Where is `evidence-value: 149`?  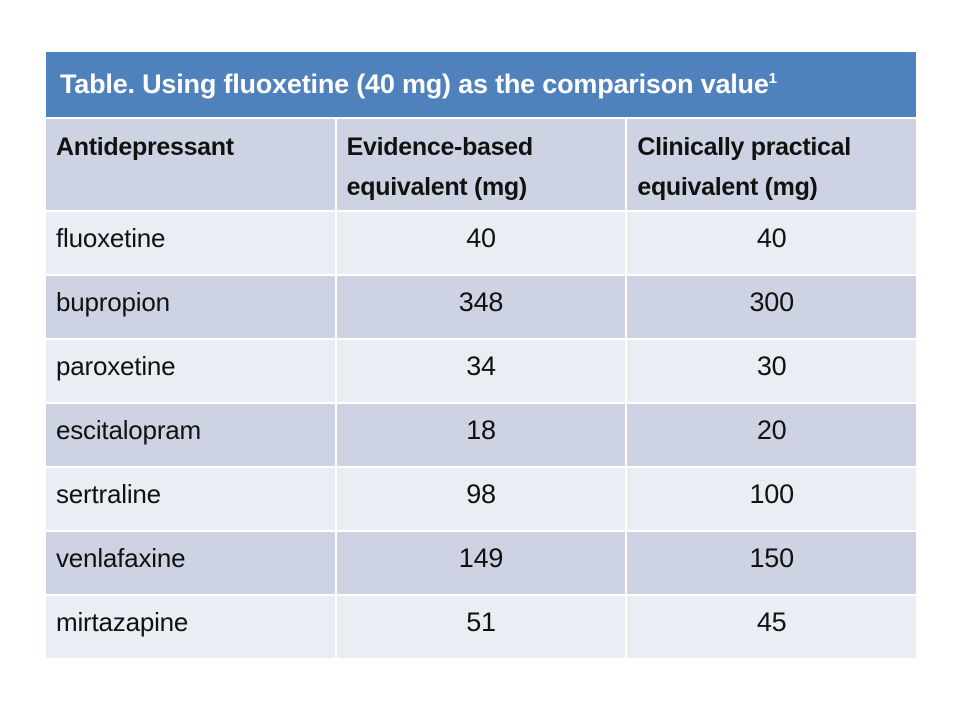
evidence-value: 149 is located at coordinates (481, 563).